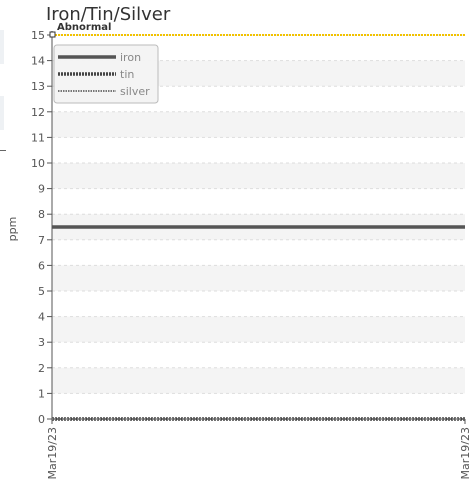  What do you see at coordinates (41, 368) in the screenshot?
I see `y-tick-label: 2` at bounding box center [41, 368].